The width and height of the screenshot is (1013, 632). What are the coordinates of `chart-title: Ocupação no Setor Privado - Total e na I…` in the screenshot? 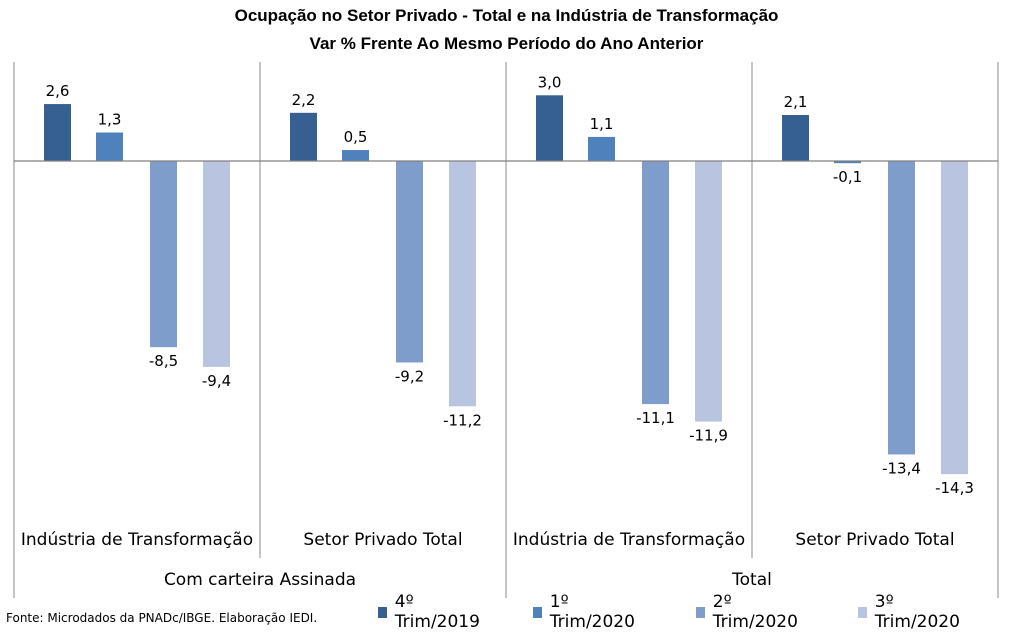 It's located at (506, 15).